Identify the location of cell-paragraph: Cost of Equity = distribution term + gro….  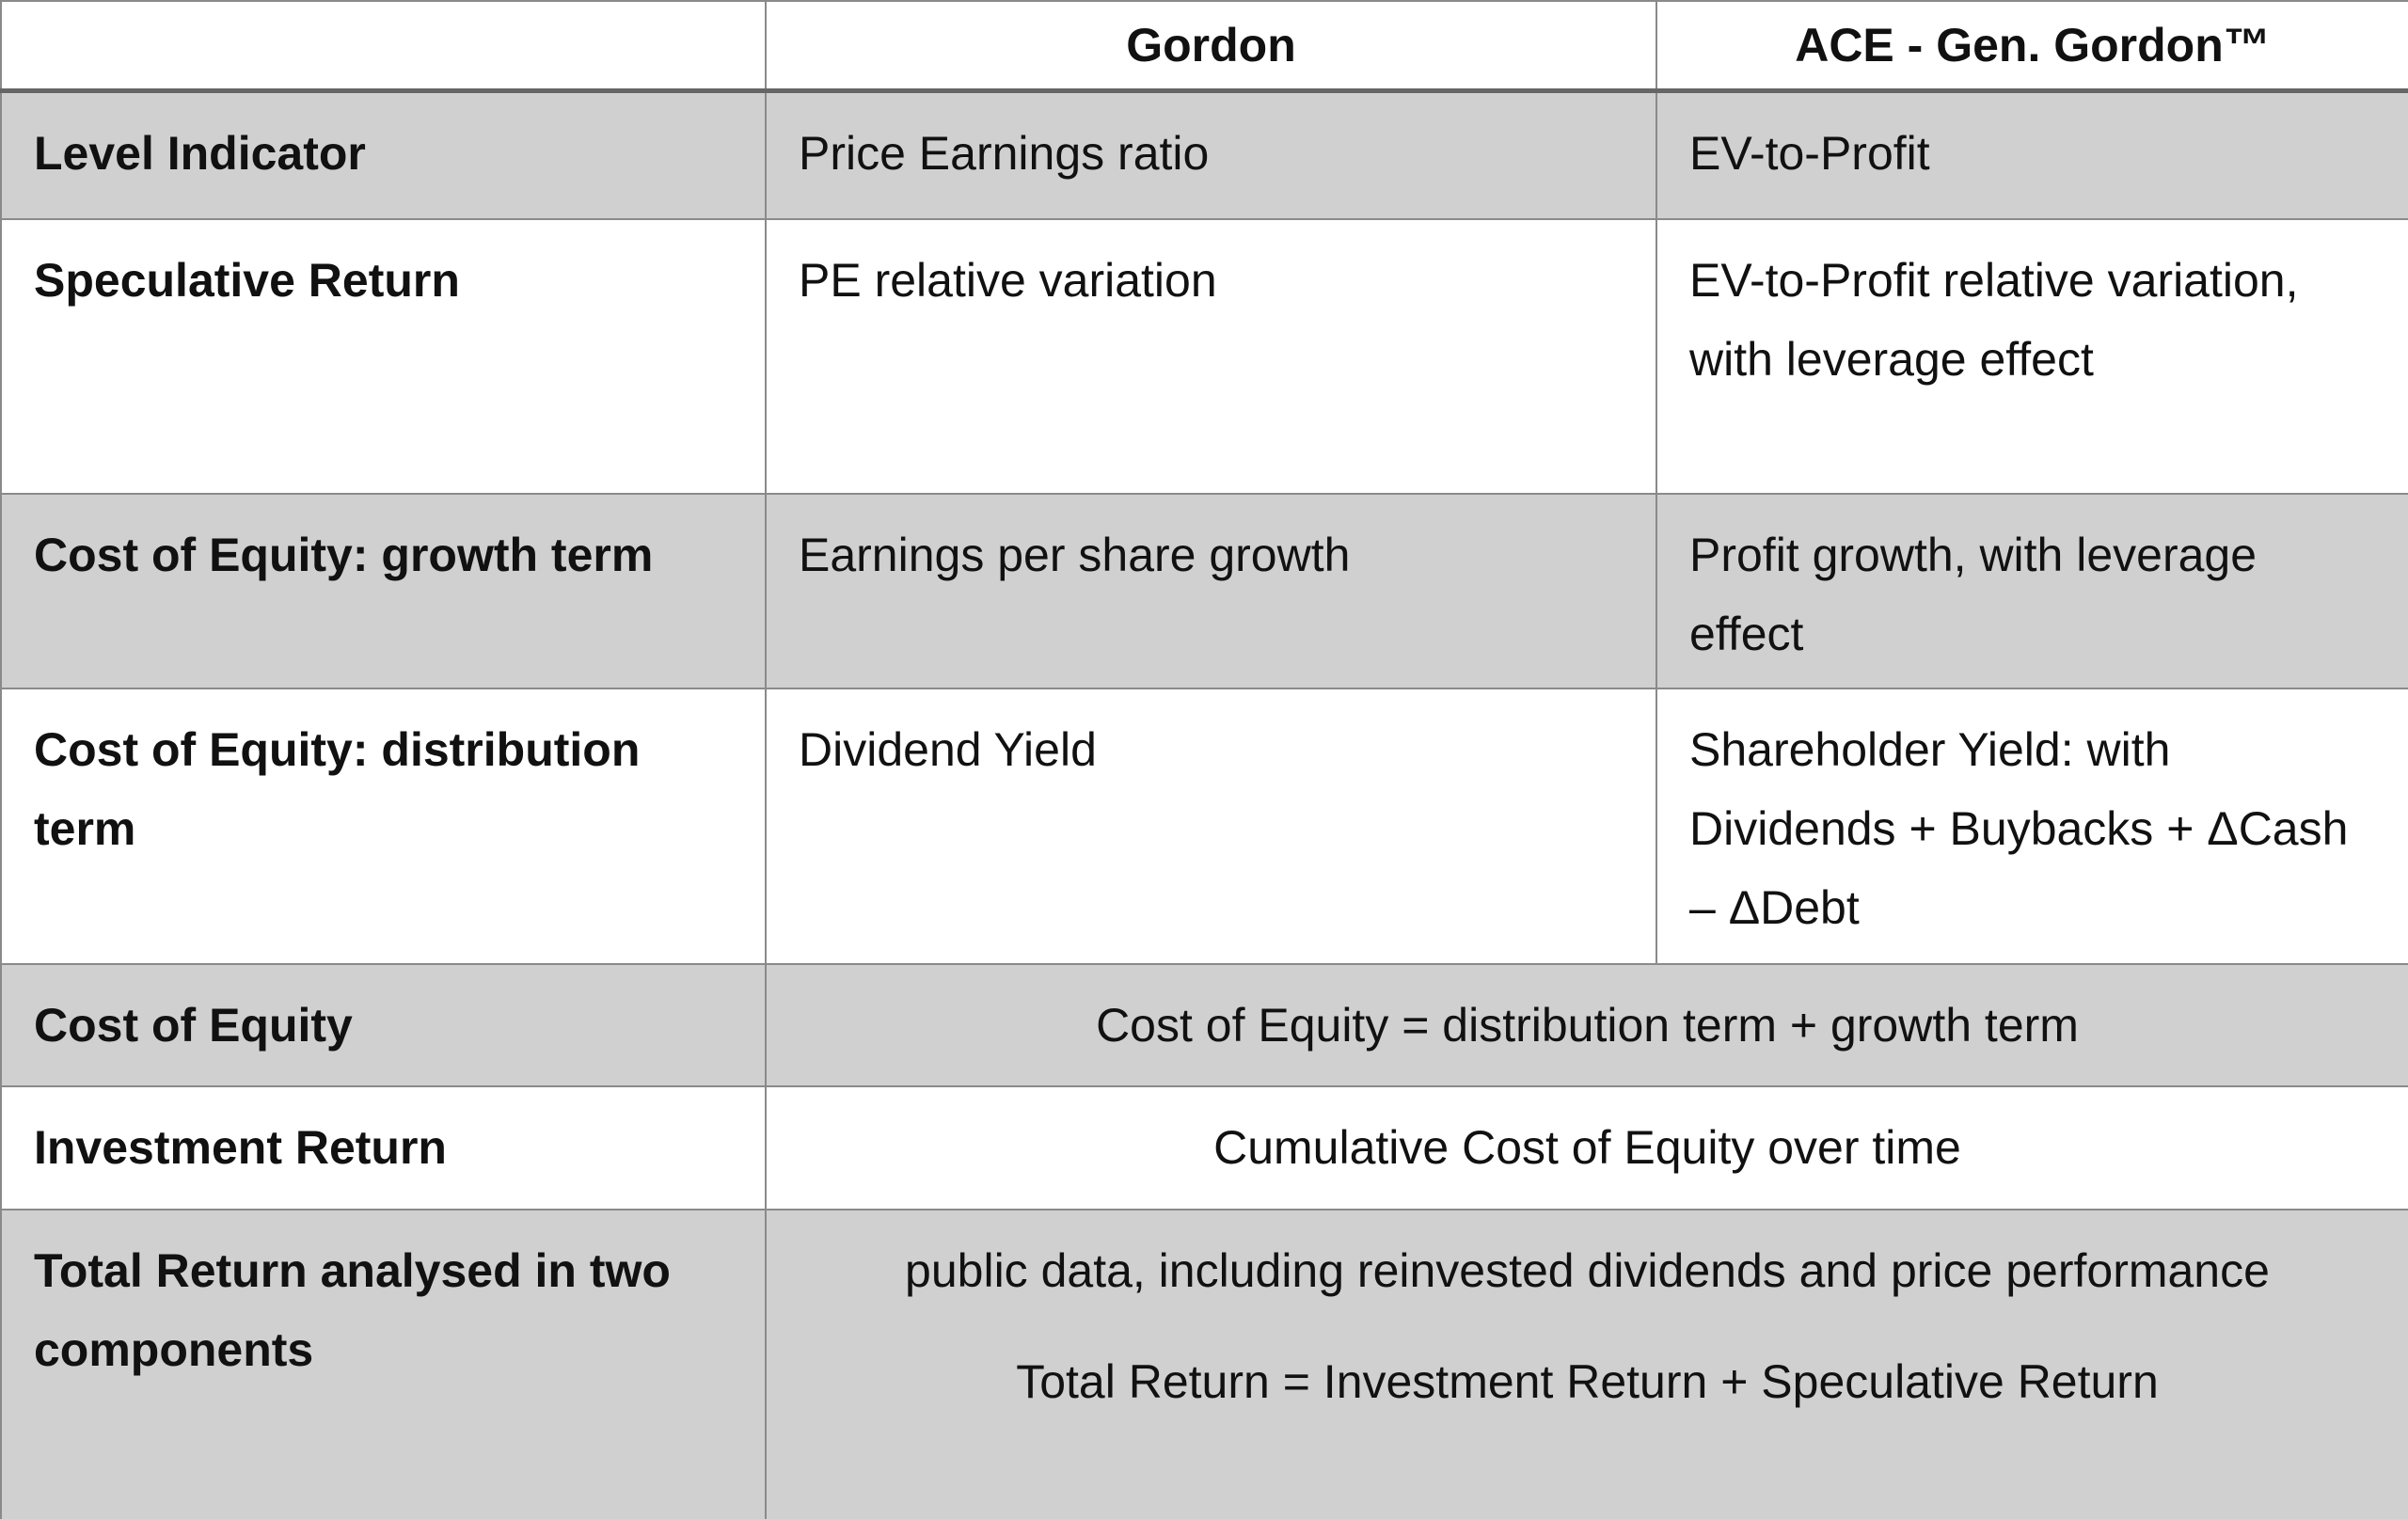
(1588, 1025).